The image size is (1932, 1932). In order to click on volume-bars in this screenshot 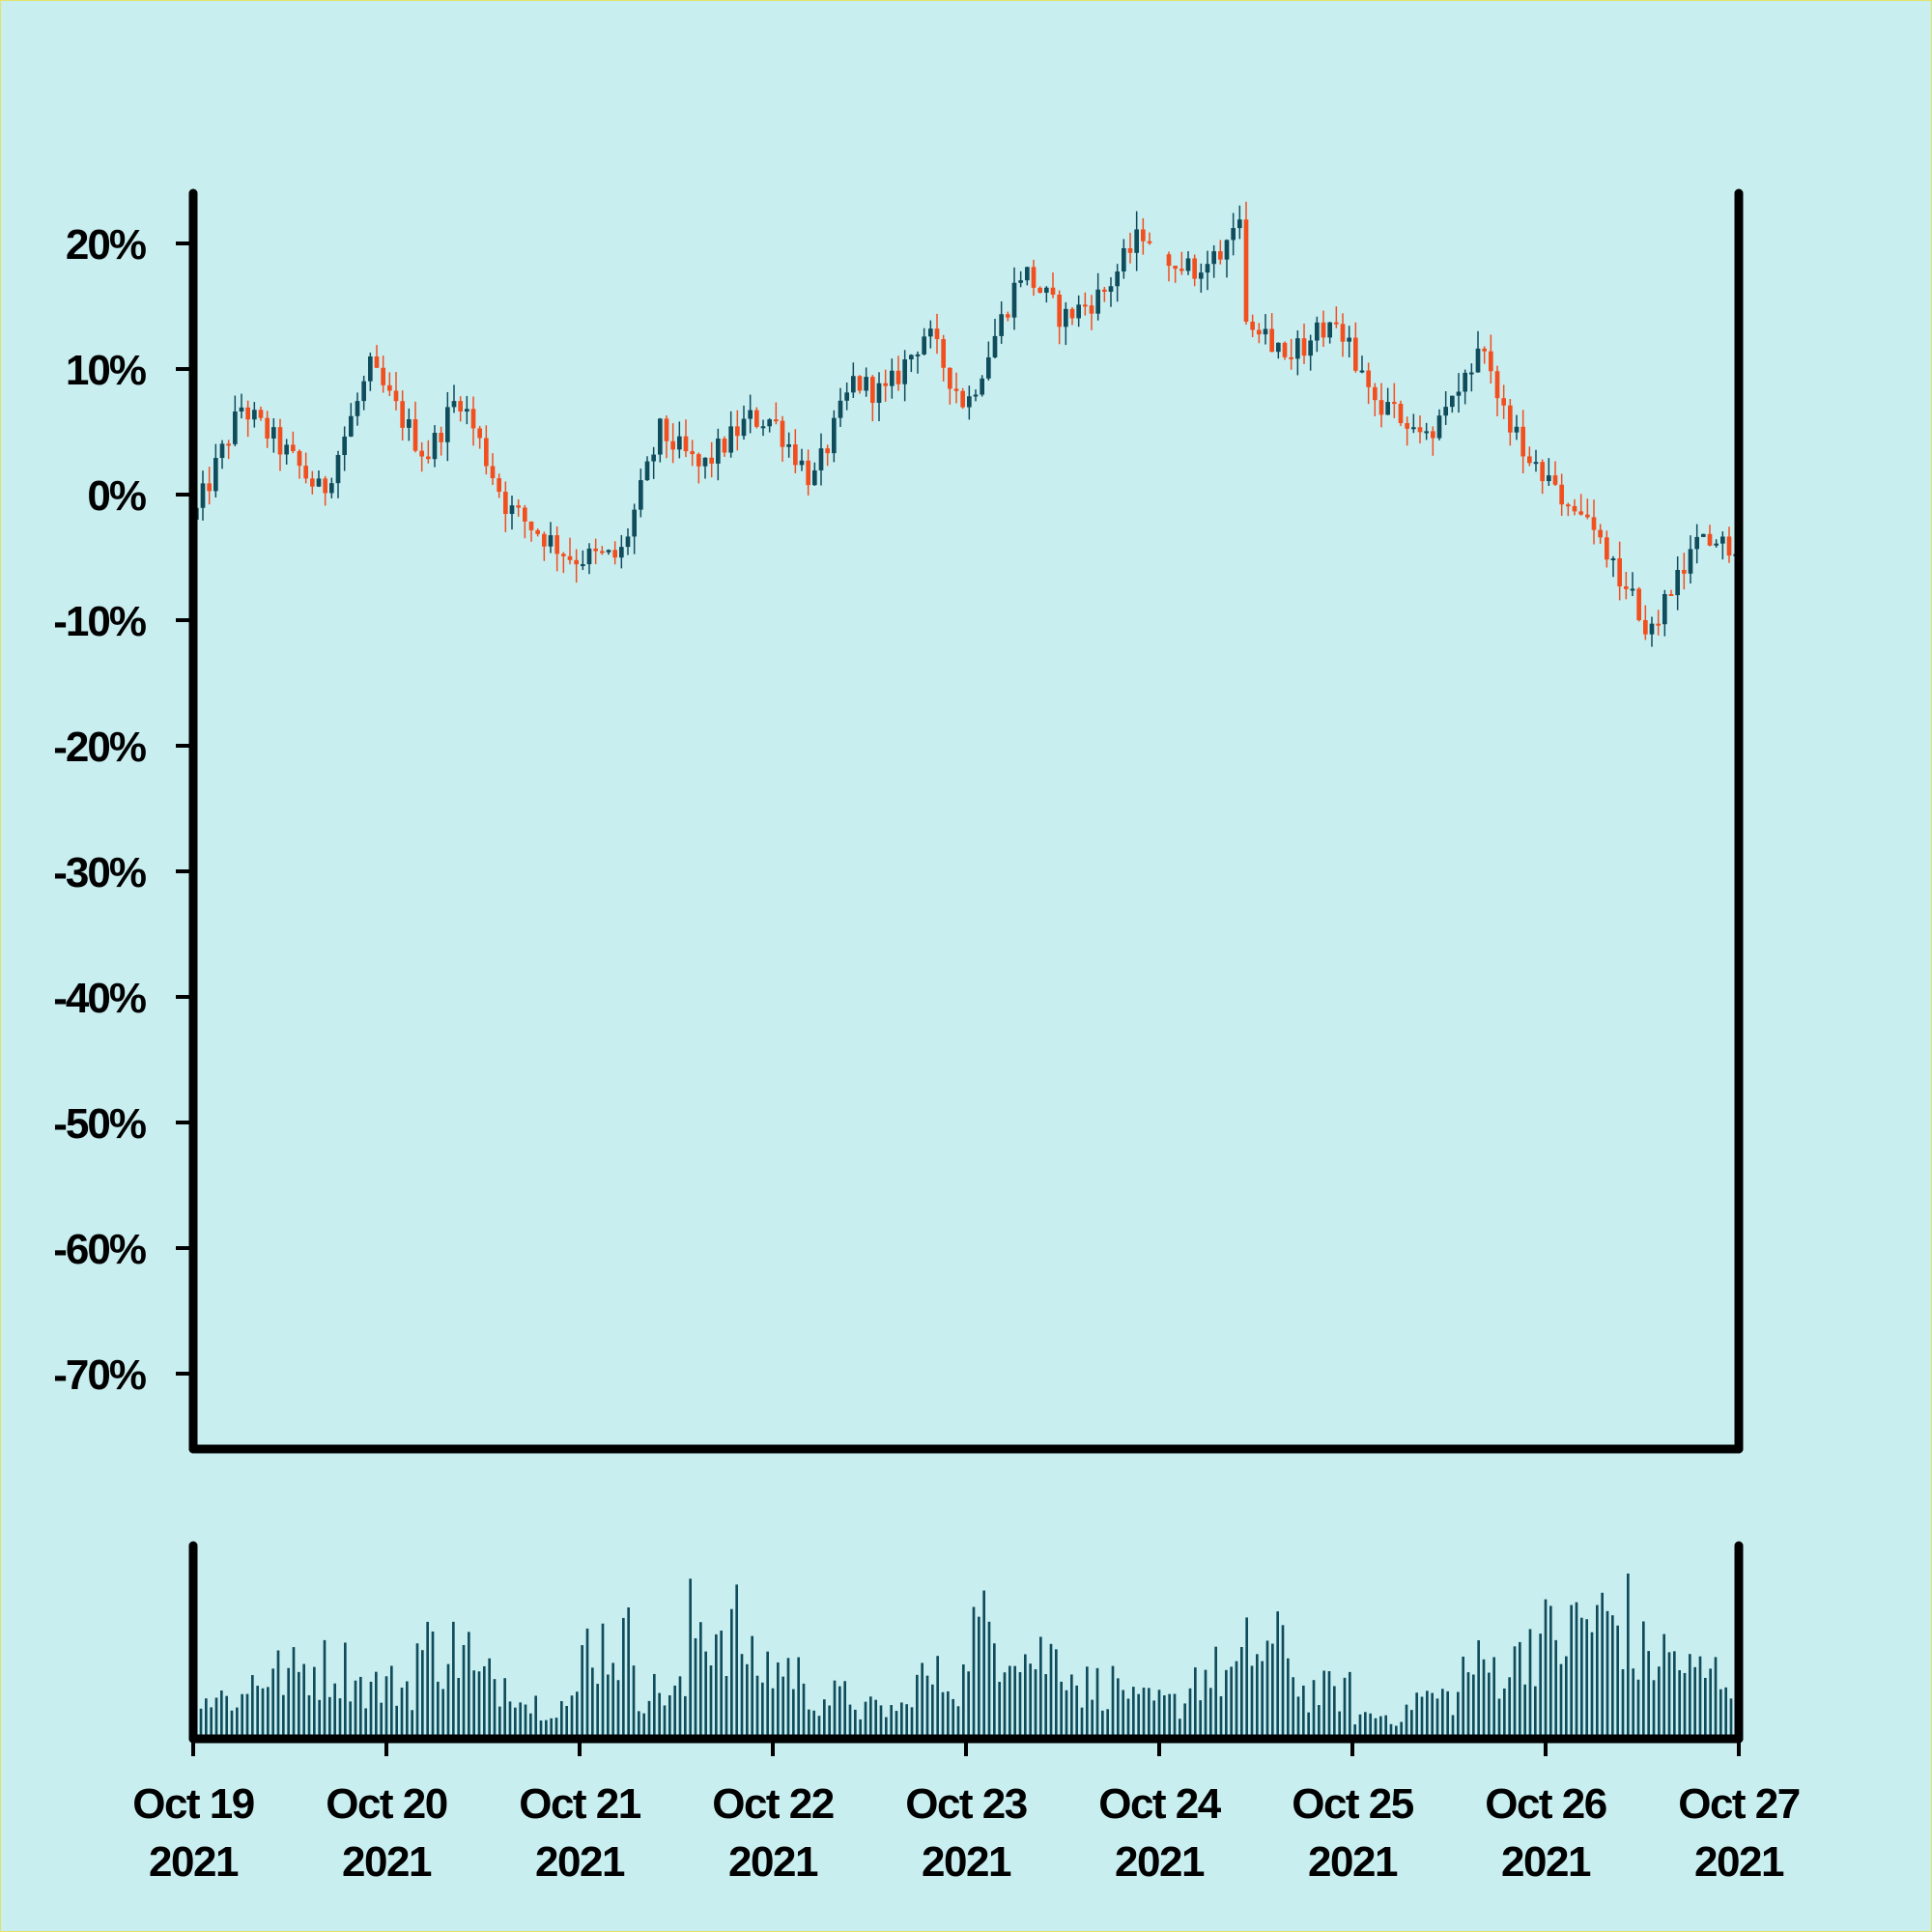, I will do `click(966, 1656)`.